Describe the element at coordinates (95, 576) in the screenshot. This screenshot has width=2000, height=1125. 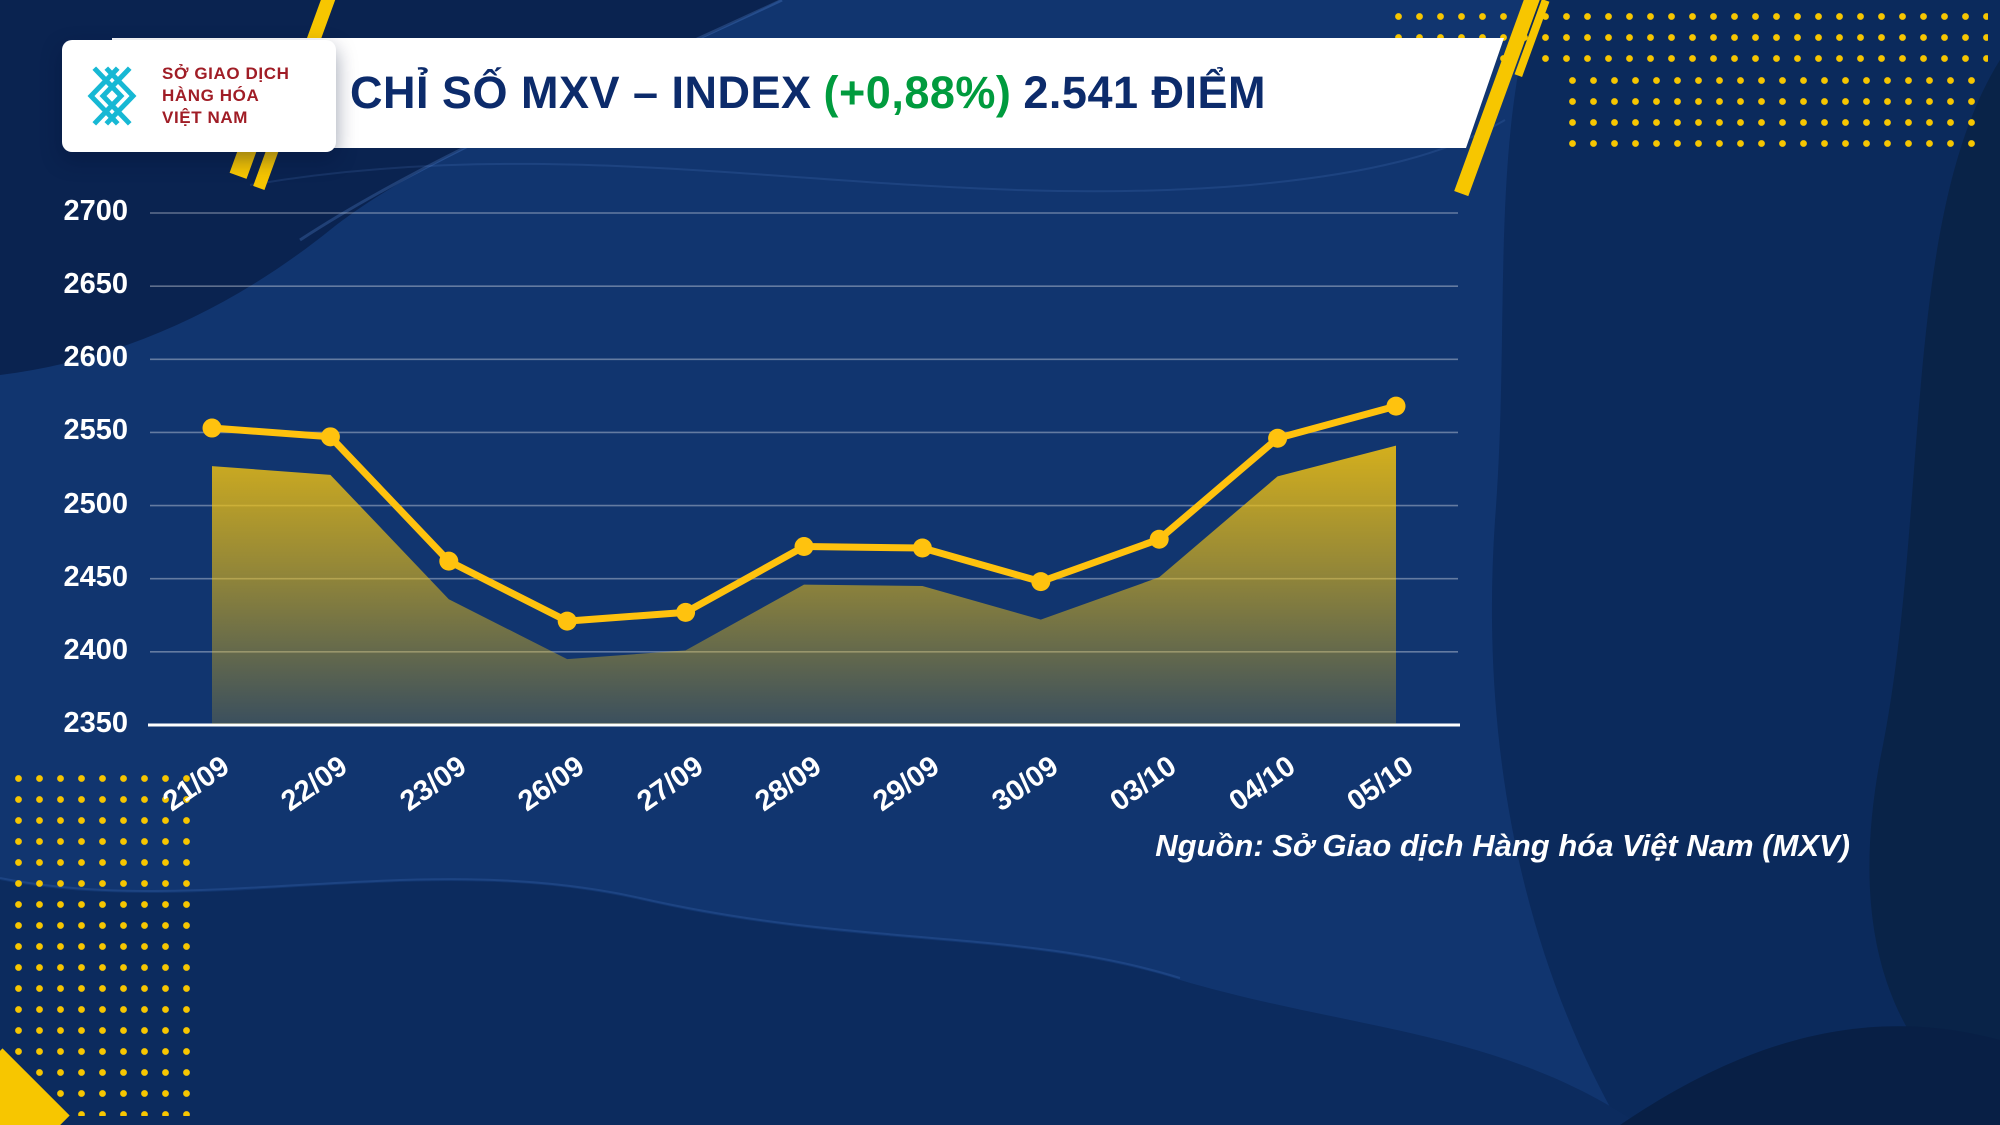
I see `y-axis-label: 2450` at that location.